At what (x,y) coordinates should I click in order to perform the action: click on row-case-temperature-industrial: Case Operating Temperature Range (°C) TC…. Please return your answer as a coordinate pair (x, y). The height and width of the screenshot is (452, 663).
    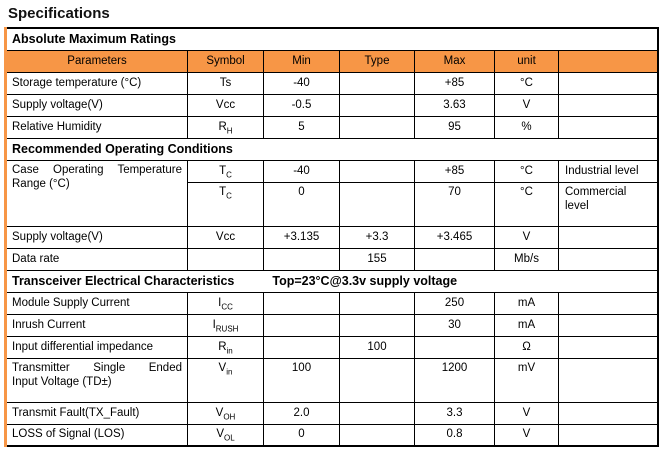
    Looking at the image, I should click on (331, 193).